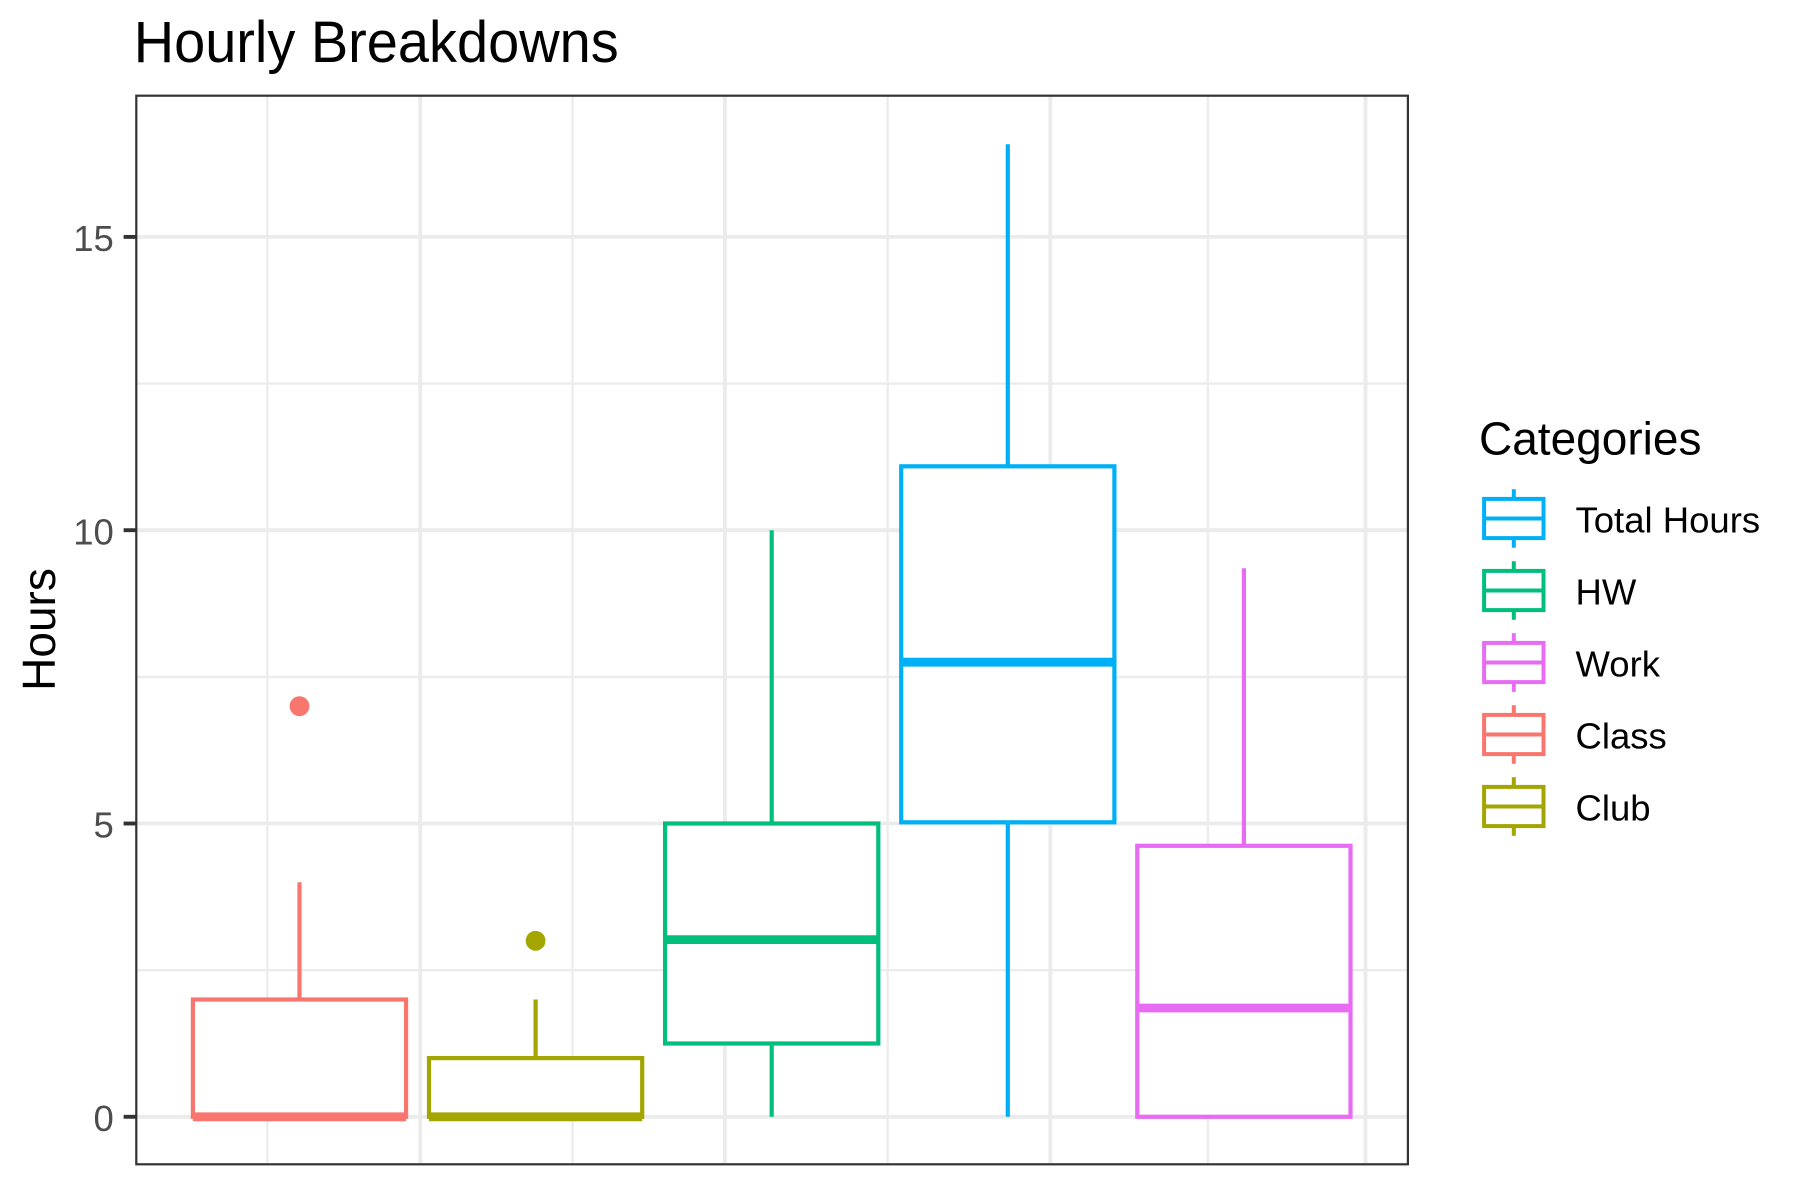 This screenshot has height=1200, width=1800. What do you see at coordinates (1606, 591) in the screenshot?
I see `svg-text: HW` at bounding box center [1606, 591].